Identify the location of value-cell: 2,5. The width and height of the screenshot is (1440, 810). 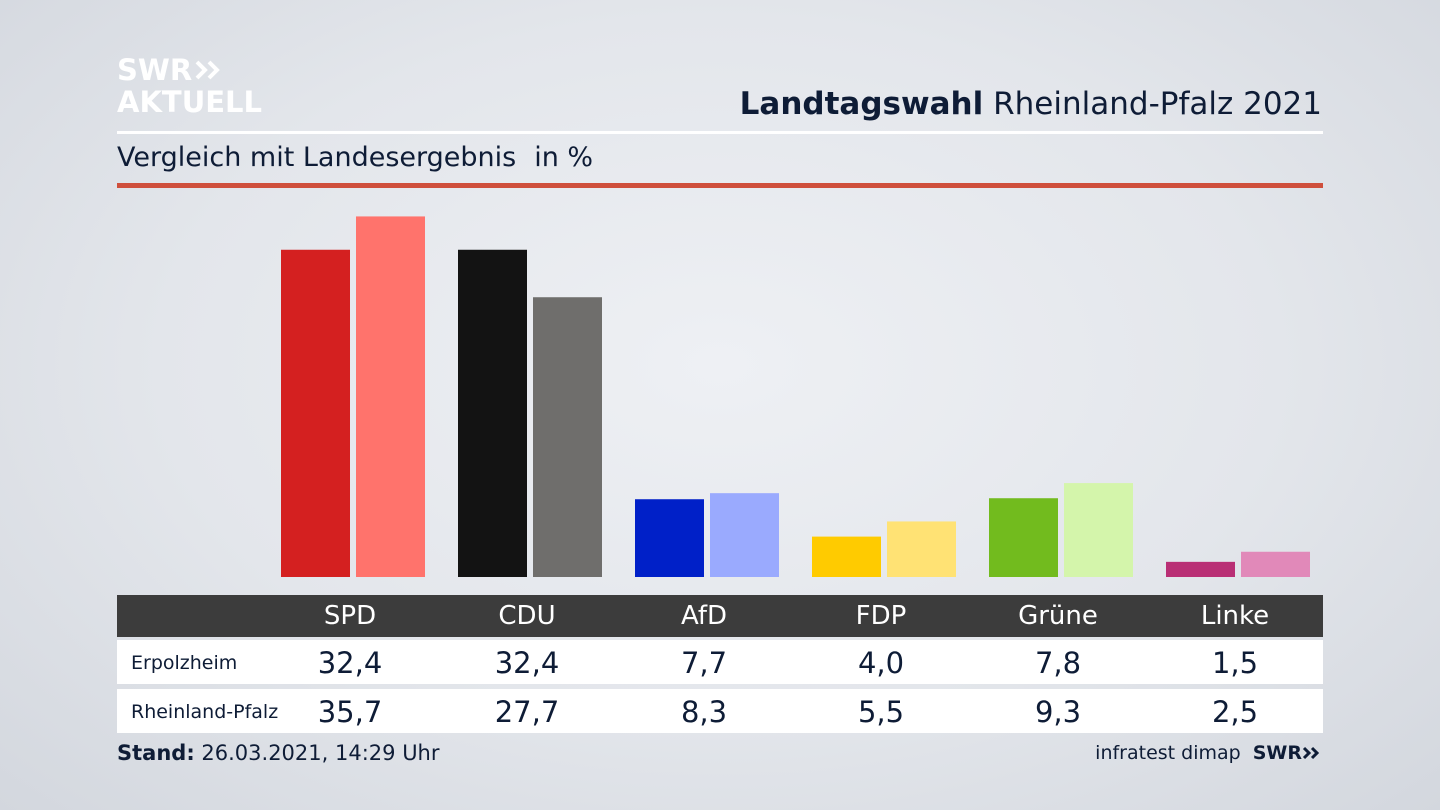
(1235, 712).